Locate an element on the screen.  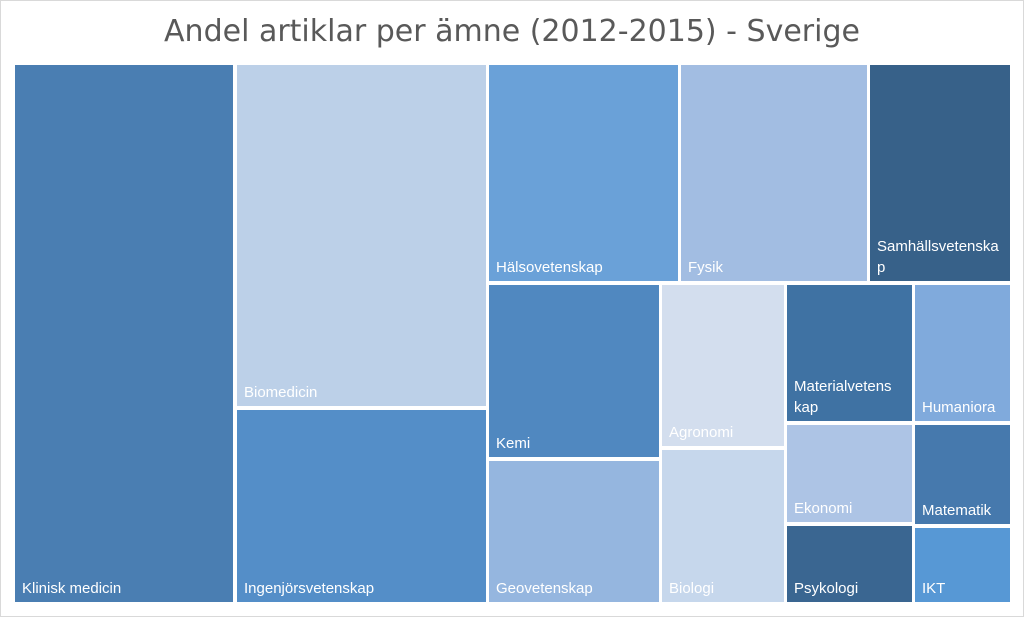
treemap-tile-matematik is located at coordinates (962, 474).